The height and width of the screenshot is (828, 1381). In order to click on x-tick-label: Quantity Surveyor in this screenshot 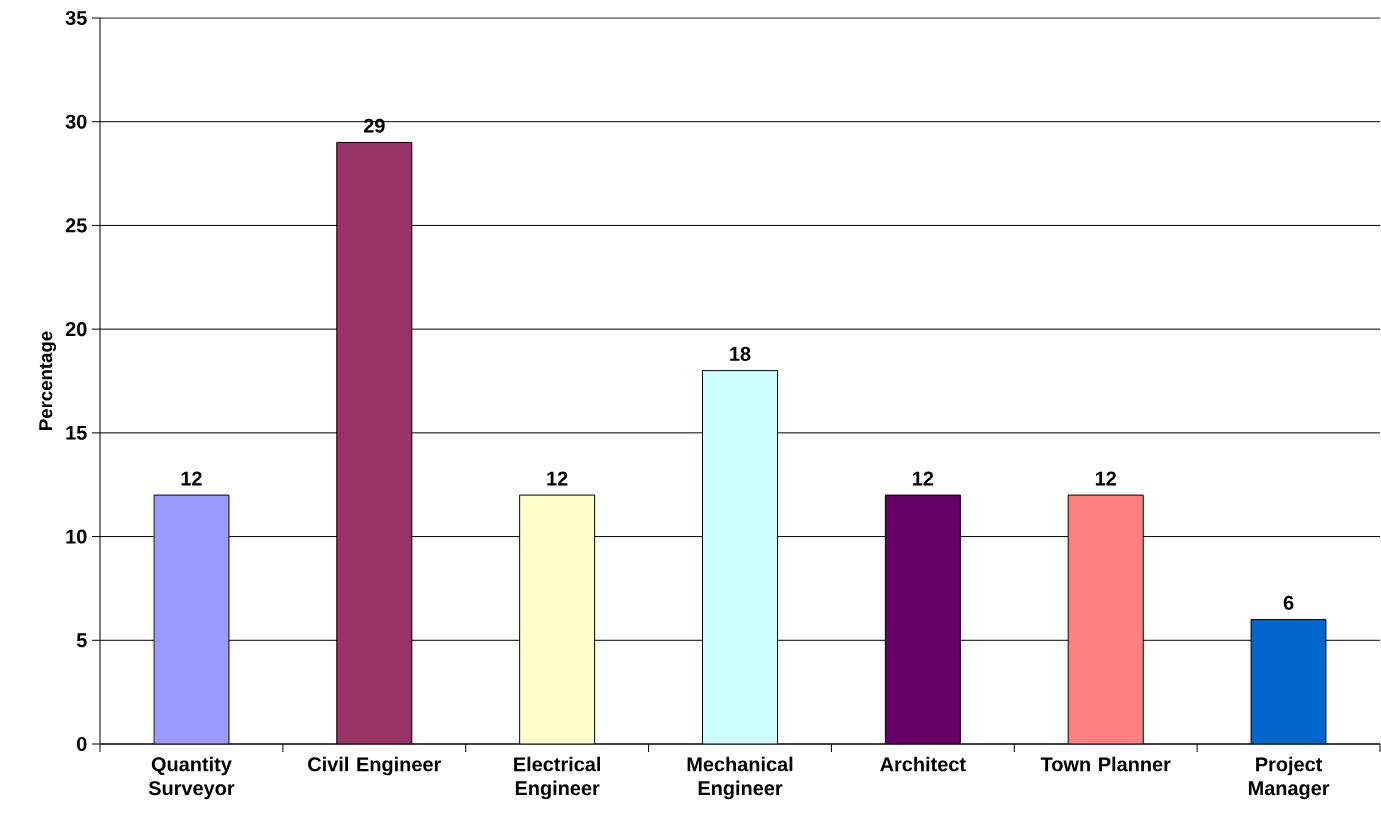, I will do `click(191, 778)`.